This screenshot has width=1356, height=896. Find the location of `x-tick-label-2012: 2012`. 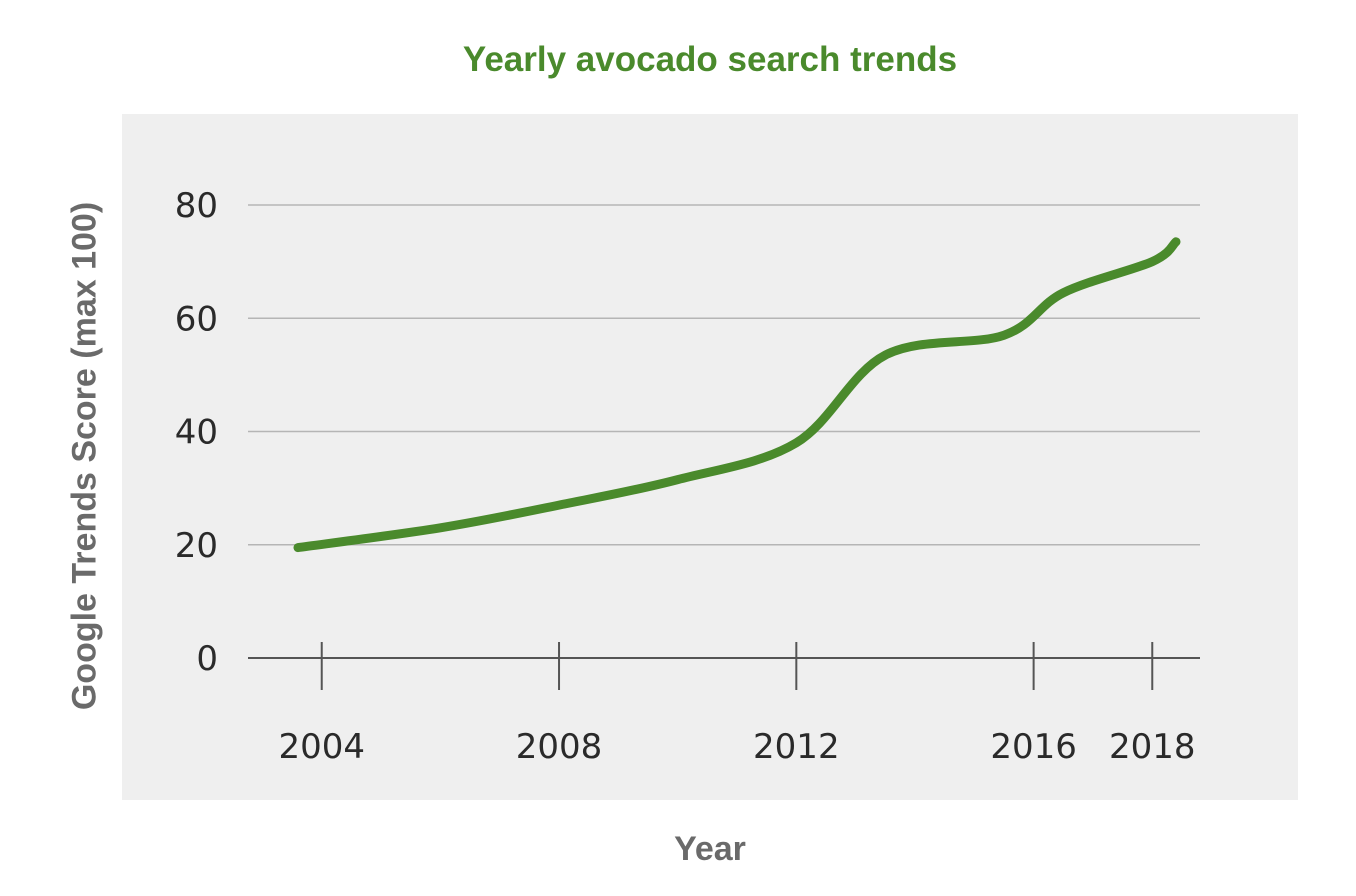

x-tick-label-2012: 2012 is located at coordinates (796, 747).